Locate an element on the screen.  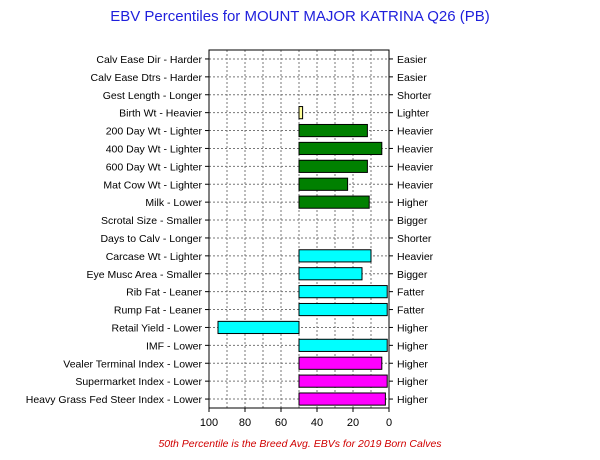
category-label: Mat Cow Wt - Lighter is located at coordinates (152, 185).